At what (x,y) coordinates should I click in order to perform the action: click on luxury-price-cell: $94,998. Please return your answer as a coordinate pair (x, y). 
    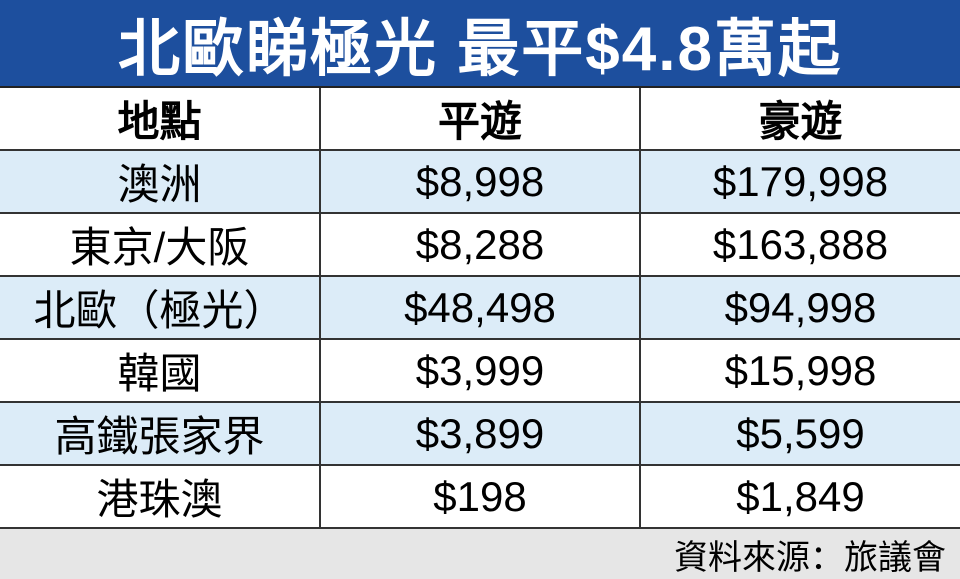
    Looking at the image, I should click on (800, 308).